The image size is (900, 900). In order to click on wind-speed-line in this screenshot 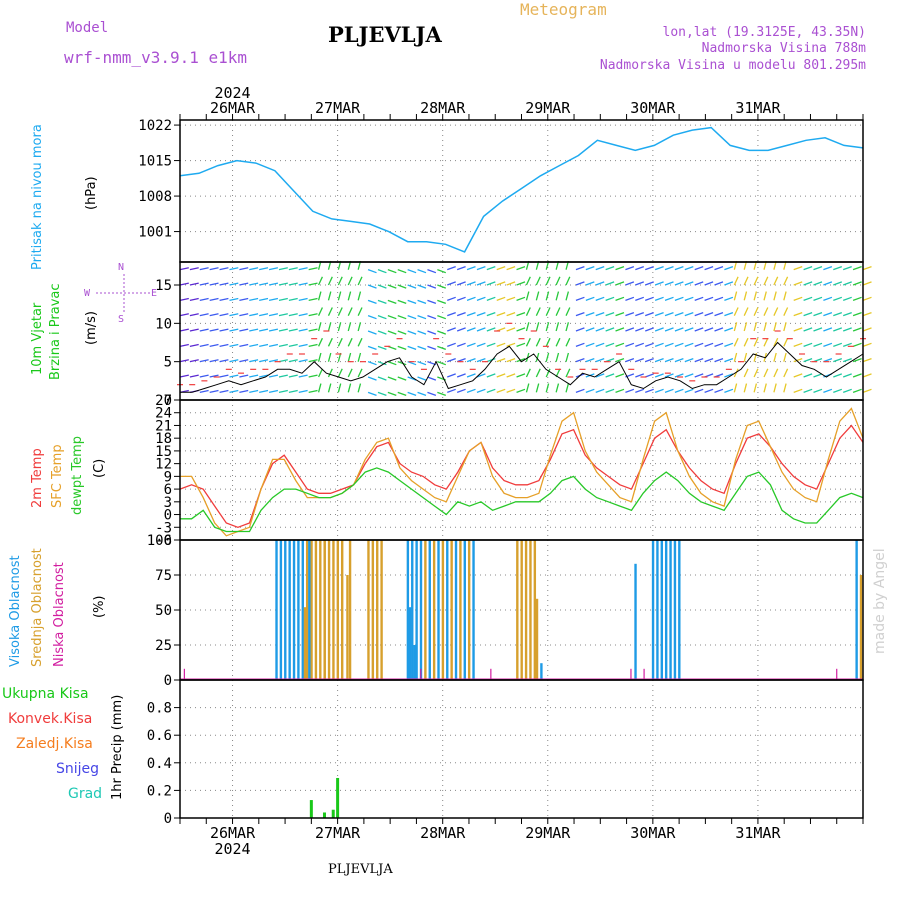, I will do `click(522, 367)`.